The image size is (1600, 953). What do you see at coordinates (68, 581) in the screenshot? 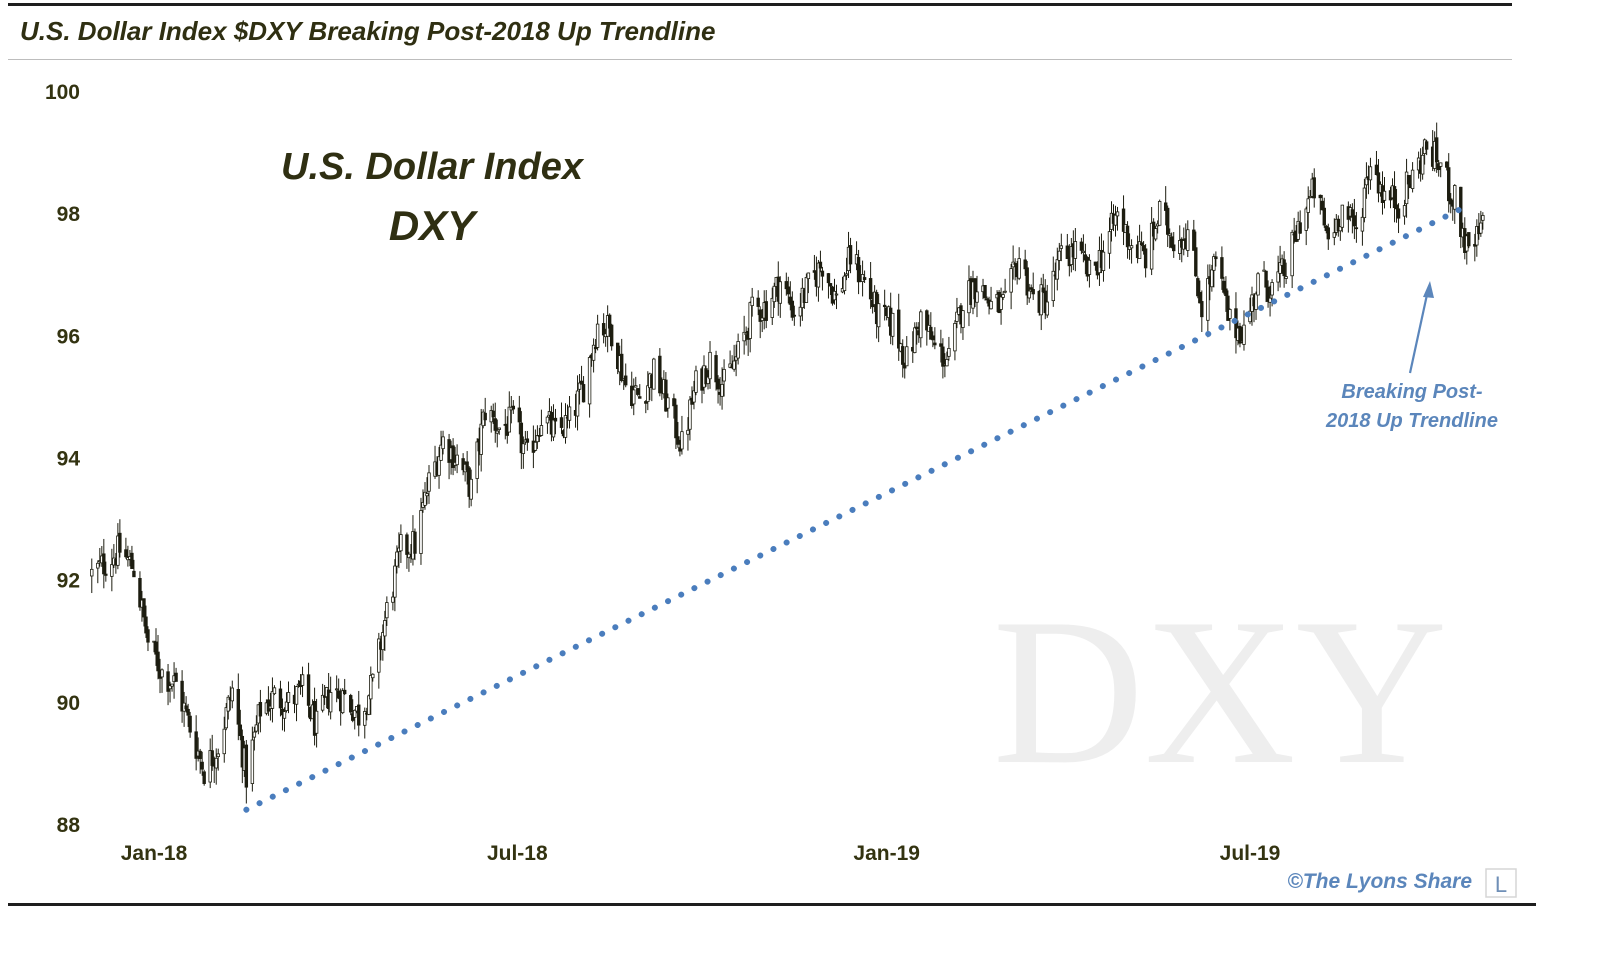
I see `y-tick-label: 92` at bounding box center [68, 581].